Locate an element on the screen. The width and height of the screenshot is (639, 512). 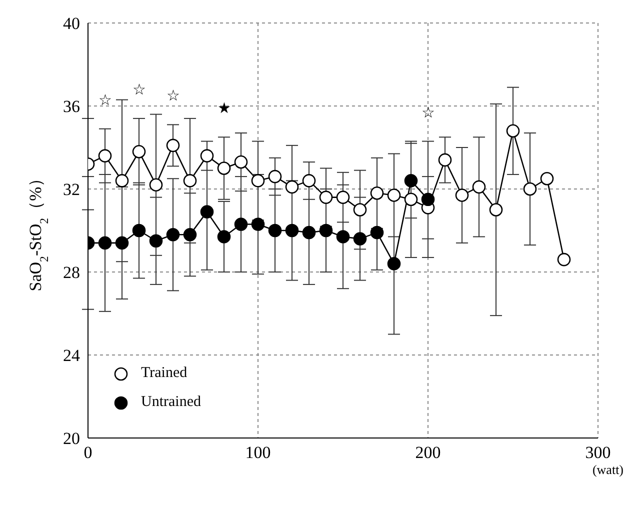
y-tick-label: 32 is located at coordinates (71, 190).